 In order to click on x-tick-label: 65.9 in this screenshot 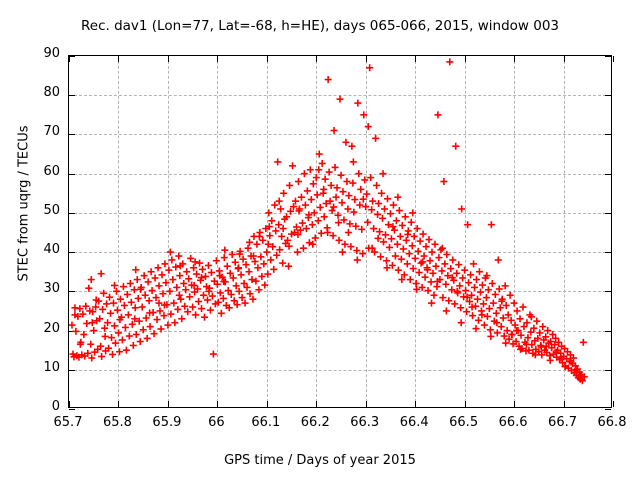, I will do `click(167, 422)`.